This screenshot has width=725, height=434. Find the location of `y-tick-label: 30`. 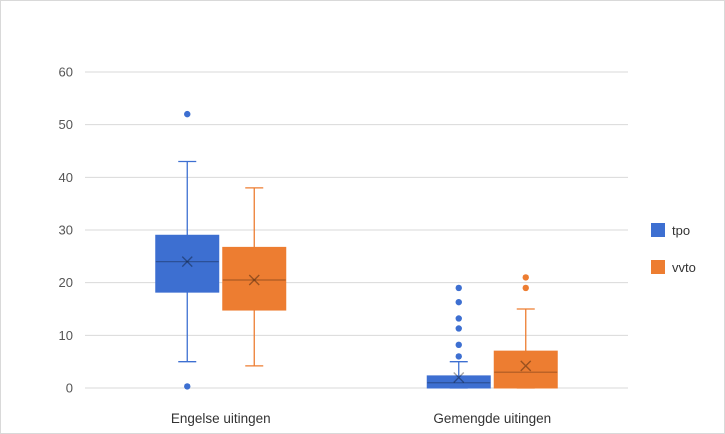

y-tick-label: 30 is located at coordinates (66, 230).